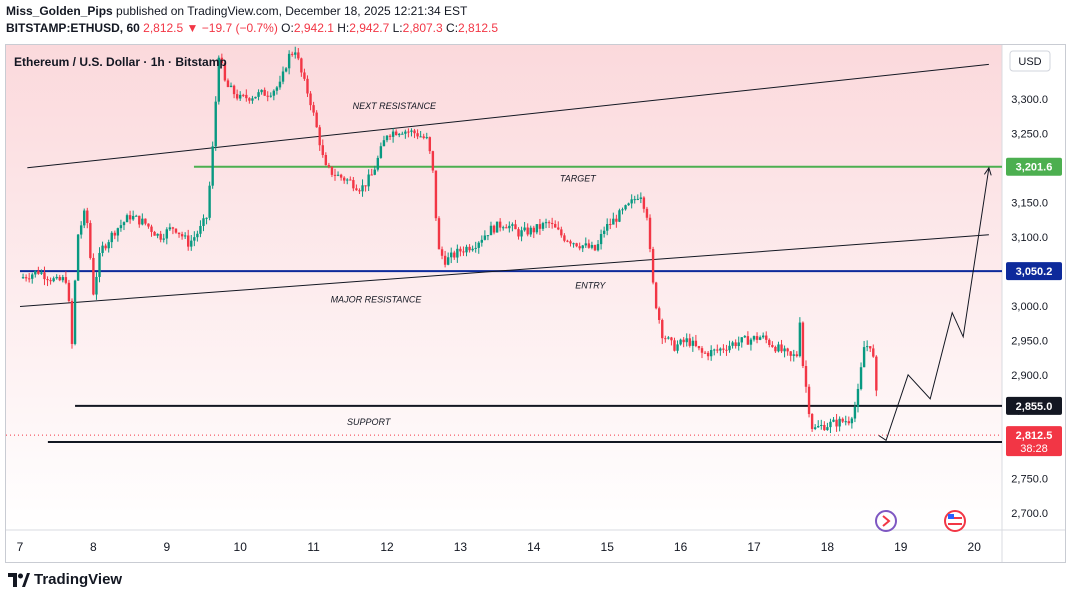  What do you see at coordinates (934, 304) in the screenshot?
I see `projection-path` at bounding box center [934, 304].